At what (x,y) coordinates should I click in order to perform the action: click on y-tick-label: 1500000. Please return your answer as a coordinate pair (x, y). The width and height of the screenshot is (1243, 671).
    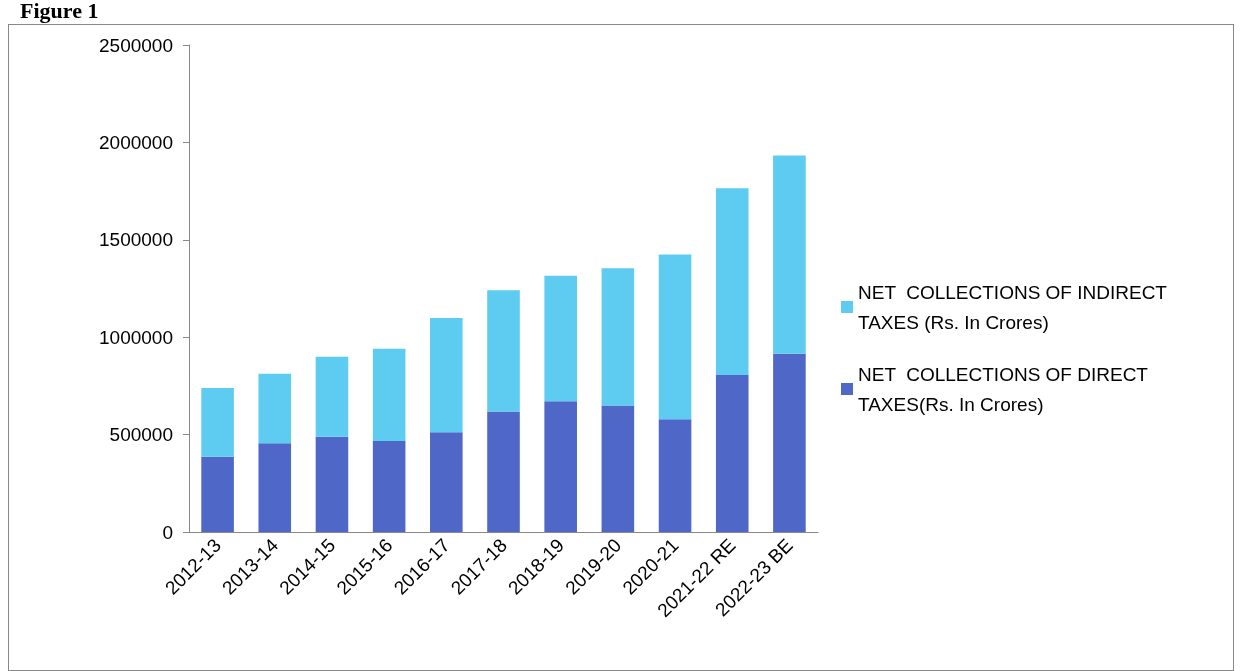
    Looking at the image, I should click on (136, 240).